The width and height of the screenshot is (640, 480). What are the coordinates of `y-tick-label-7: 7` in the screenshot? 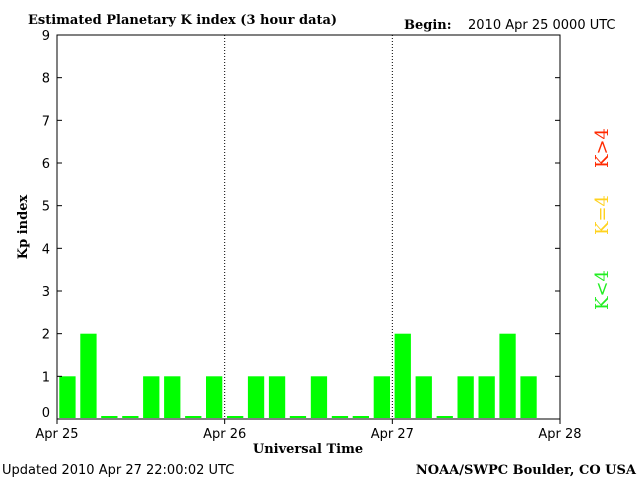 It's located at (46, 121).